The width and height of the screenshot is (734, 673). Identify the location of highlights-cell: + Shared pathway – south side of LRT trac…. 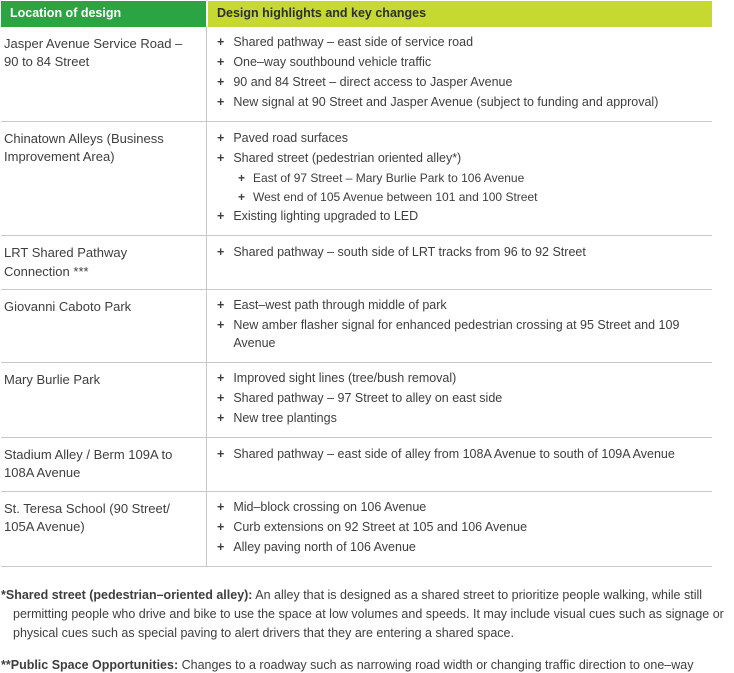
(459, 262).